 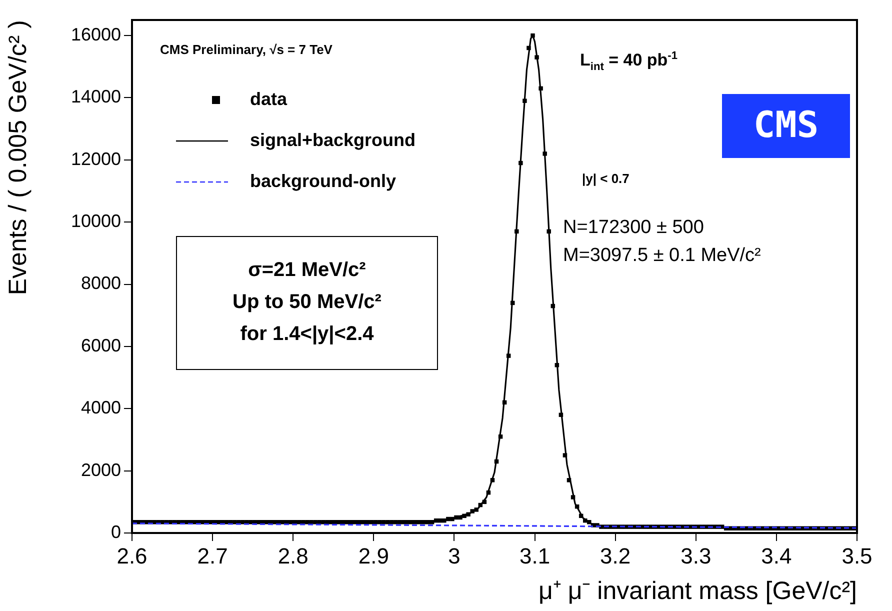 I want to click on legend-label: data, so click(x=269, y=98).